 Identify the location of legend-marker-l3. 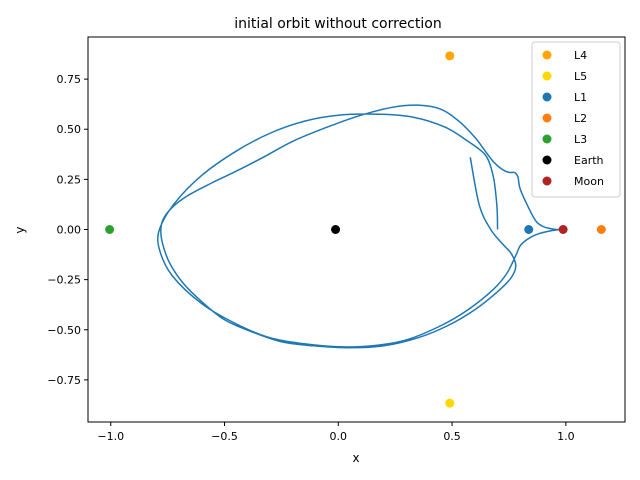
(547, 139).